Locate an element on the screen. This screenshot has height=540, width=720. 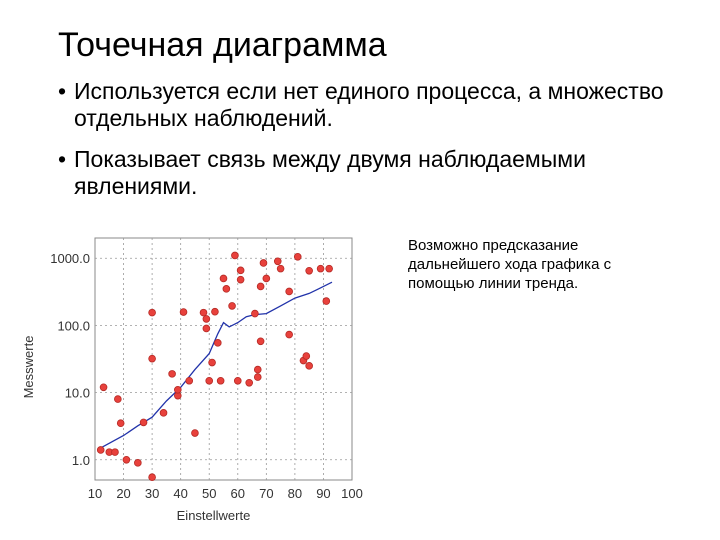
x-axis-label: Einstellwerte is located at coordinates (214, 515).